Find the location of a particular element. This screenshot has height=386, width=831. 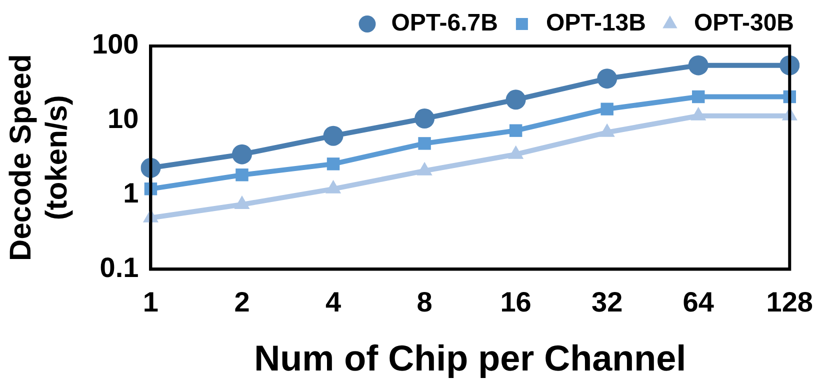

legend-label: OPT-30B is located at coordinates (744, 23).